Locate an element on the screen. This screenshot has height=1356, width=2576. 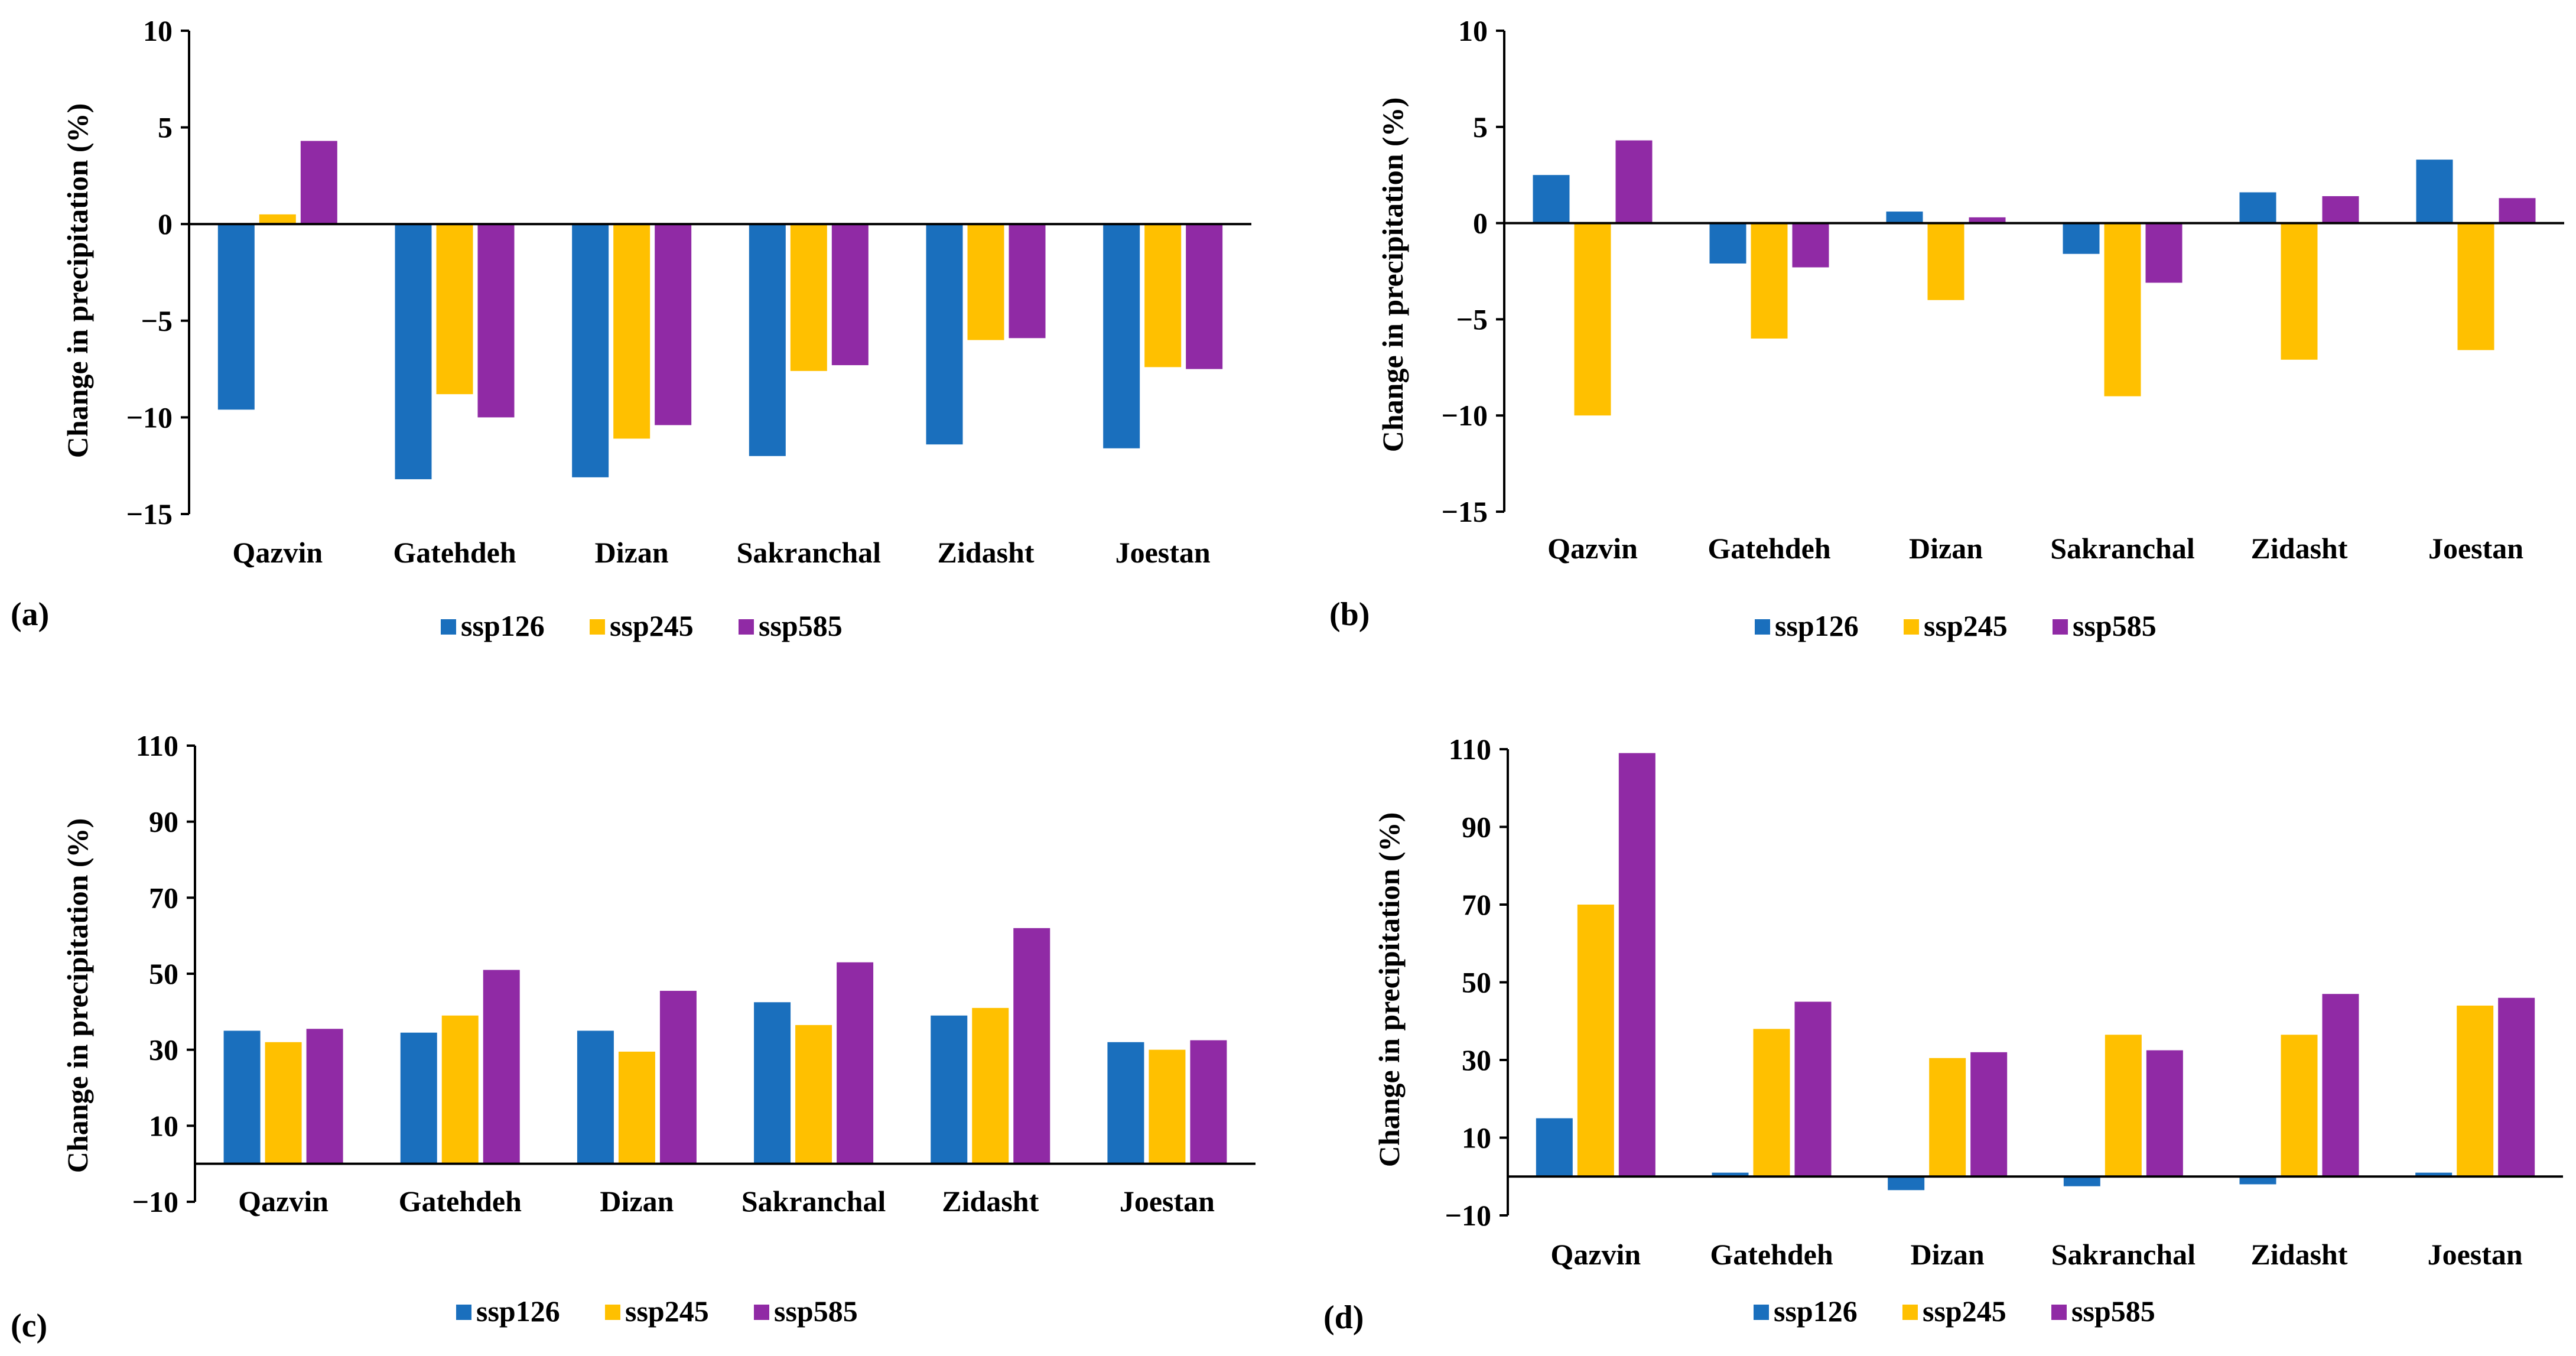
y-tick-label: 30 is located at coordinates (1477, 1060).